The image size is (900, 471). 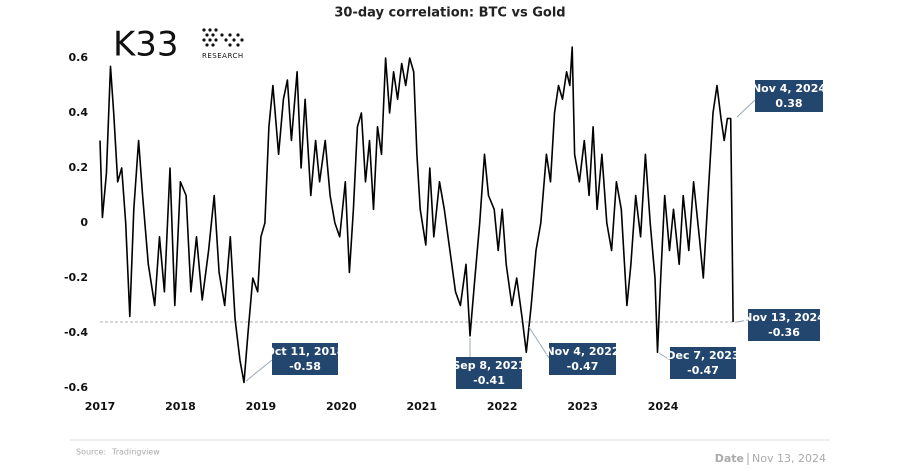 What do you see at coordinates (91, 452) in the screenshot?
I see `source-label: Source:` at bounding box center [91, 452].